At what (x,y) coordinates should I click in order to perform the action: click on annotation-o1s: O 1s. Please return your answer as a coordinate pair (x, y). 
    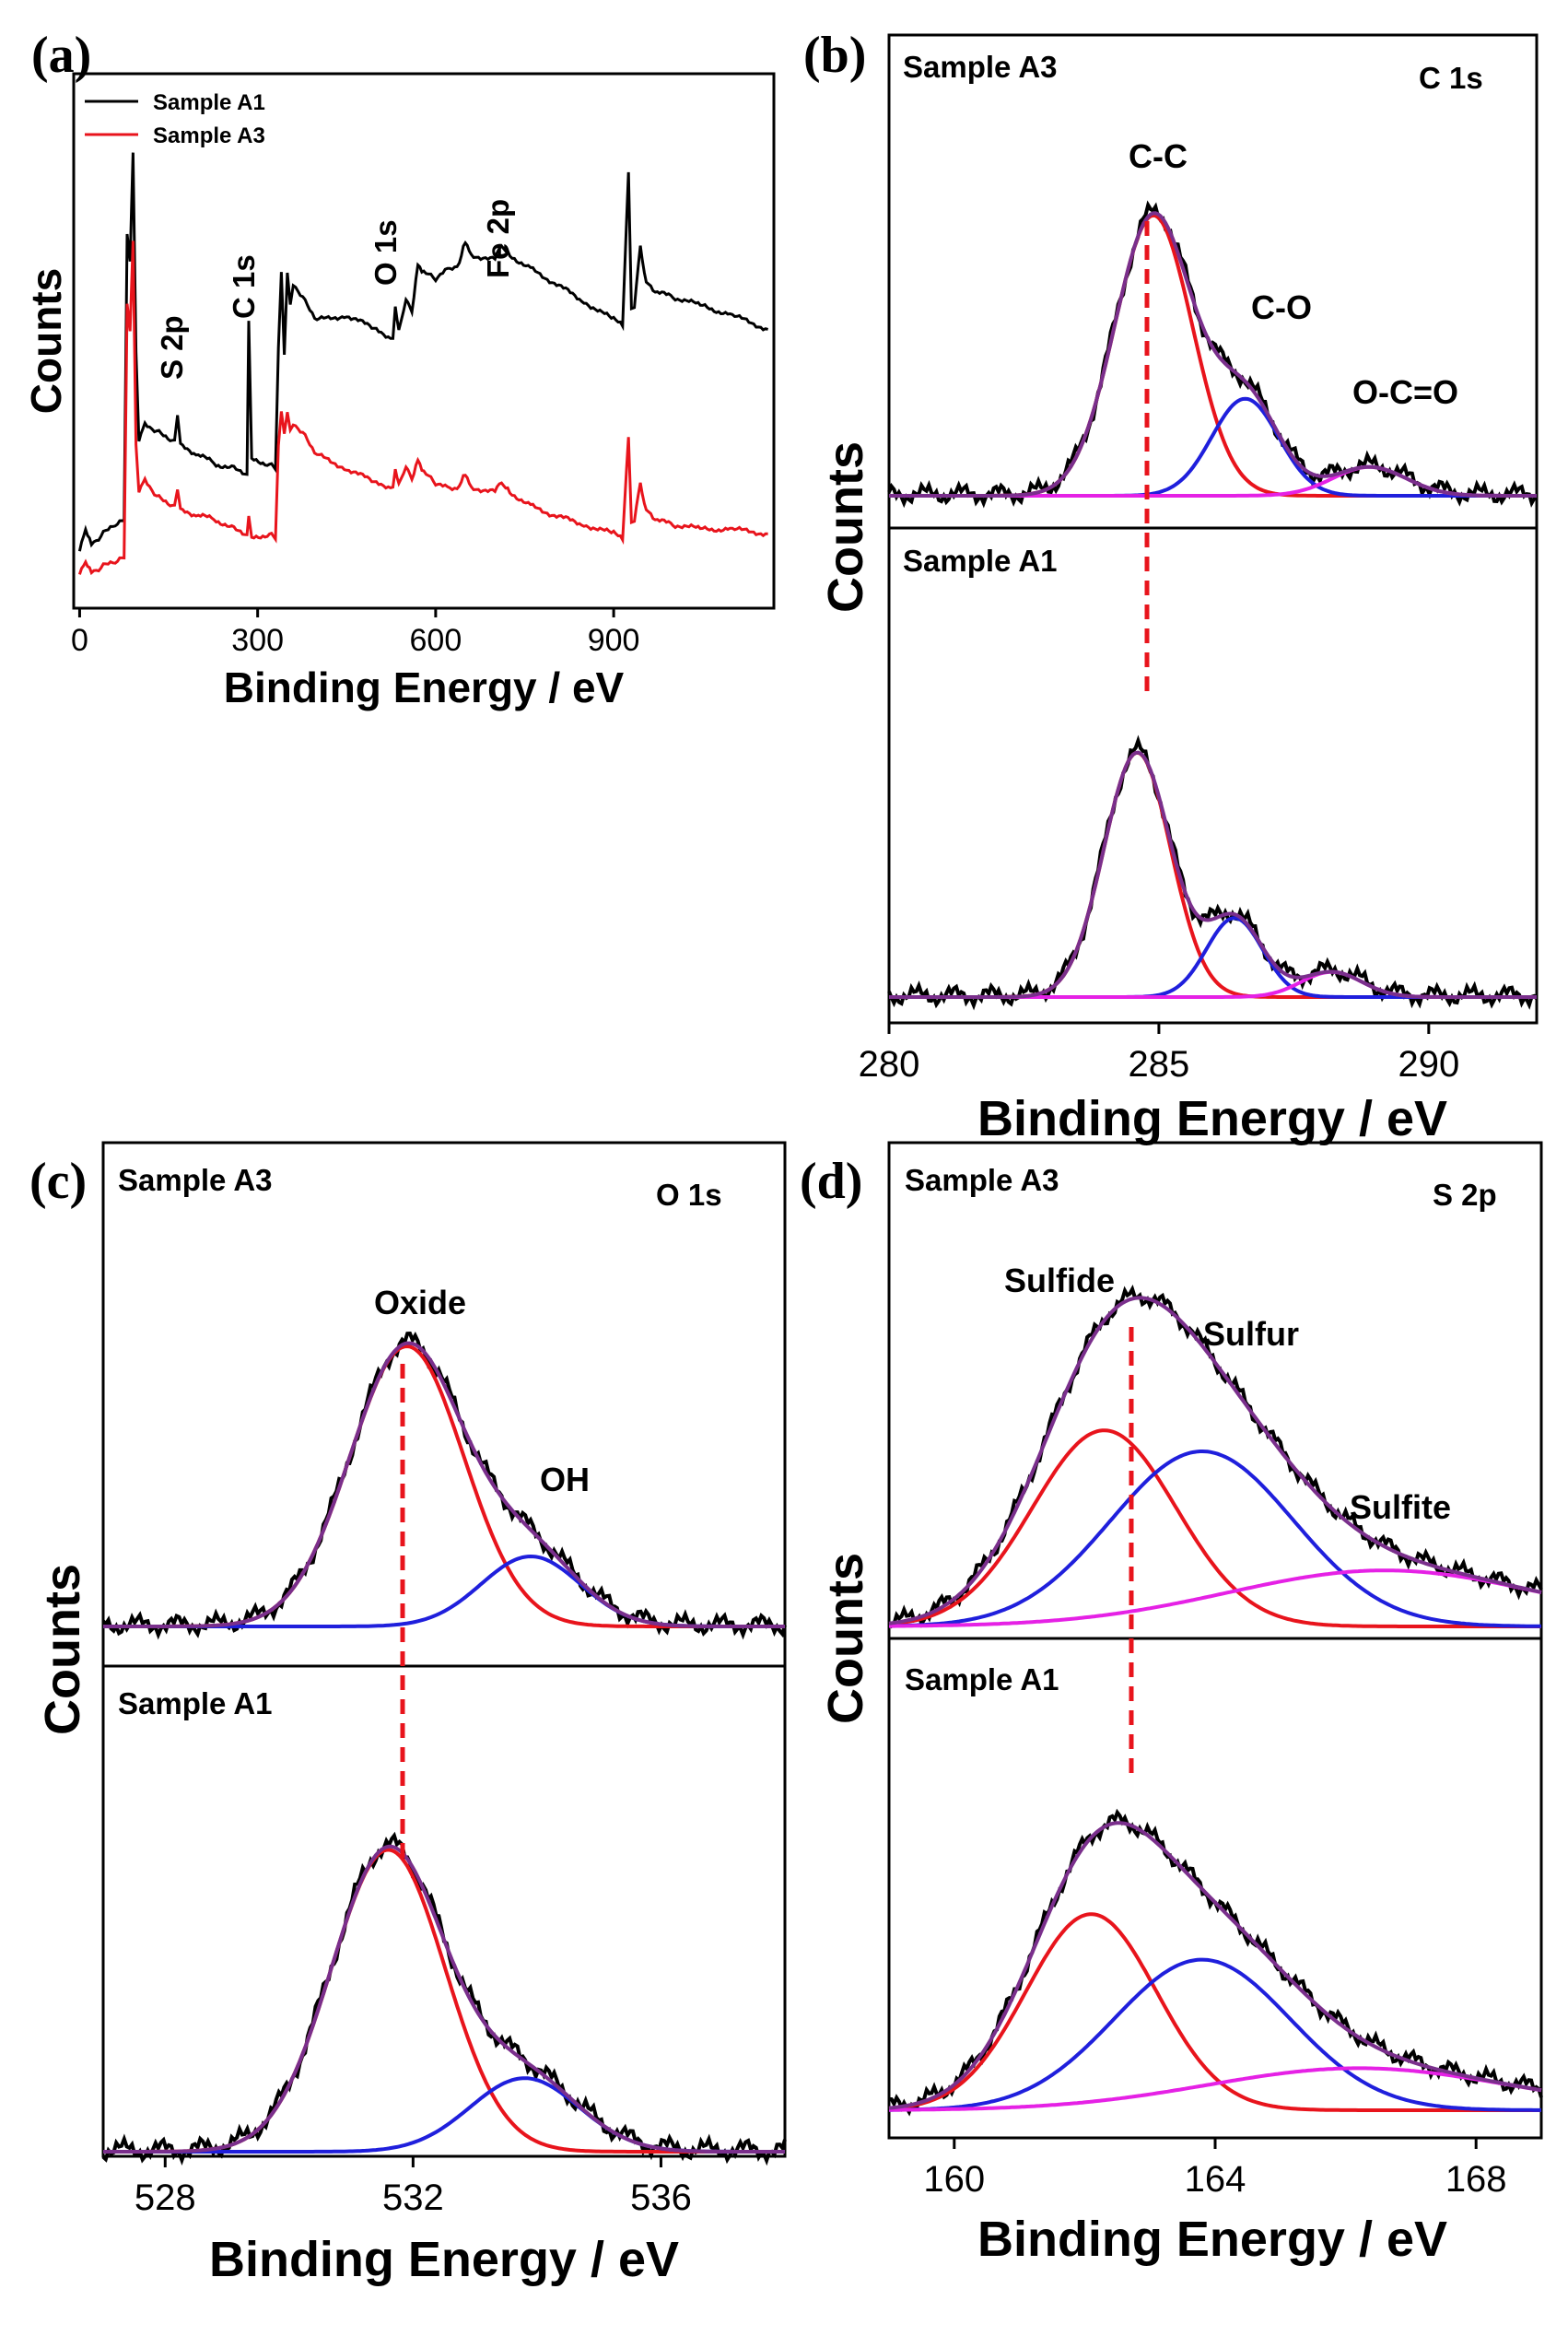
    Looking at the image, I should click on (386, 252).